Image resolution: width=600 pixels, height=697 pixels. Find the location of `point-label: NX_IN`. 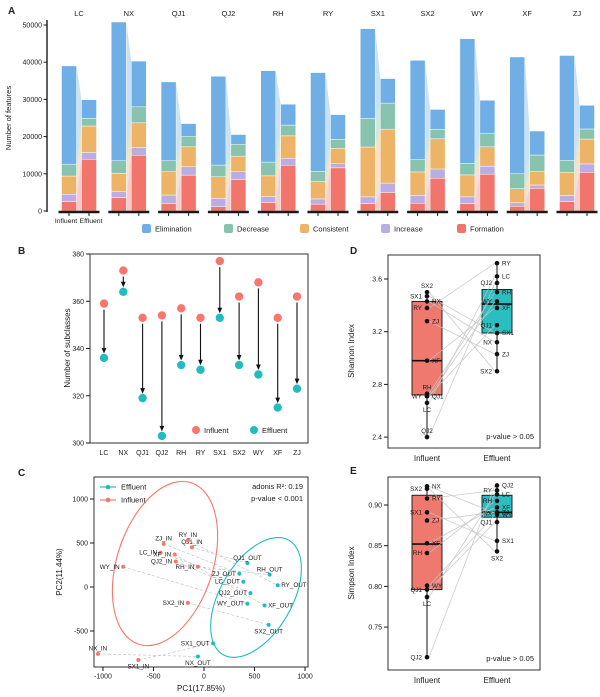

point-label: NX_IN is located at coordinates (98, 649).